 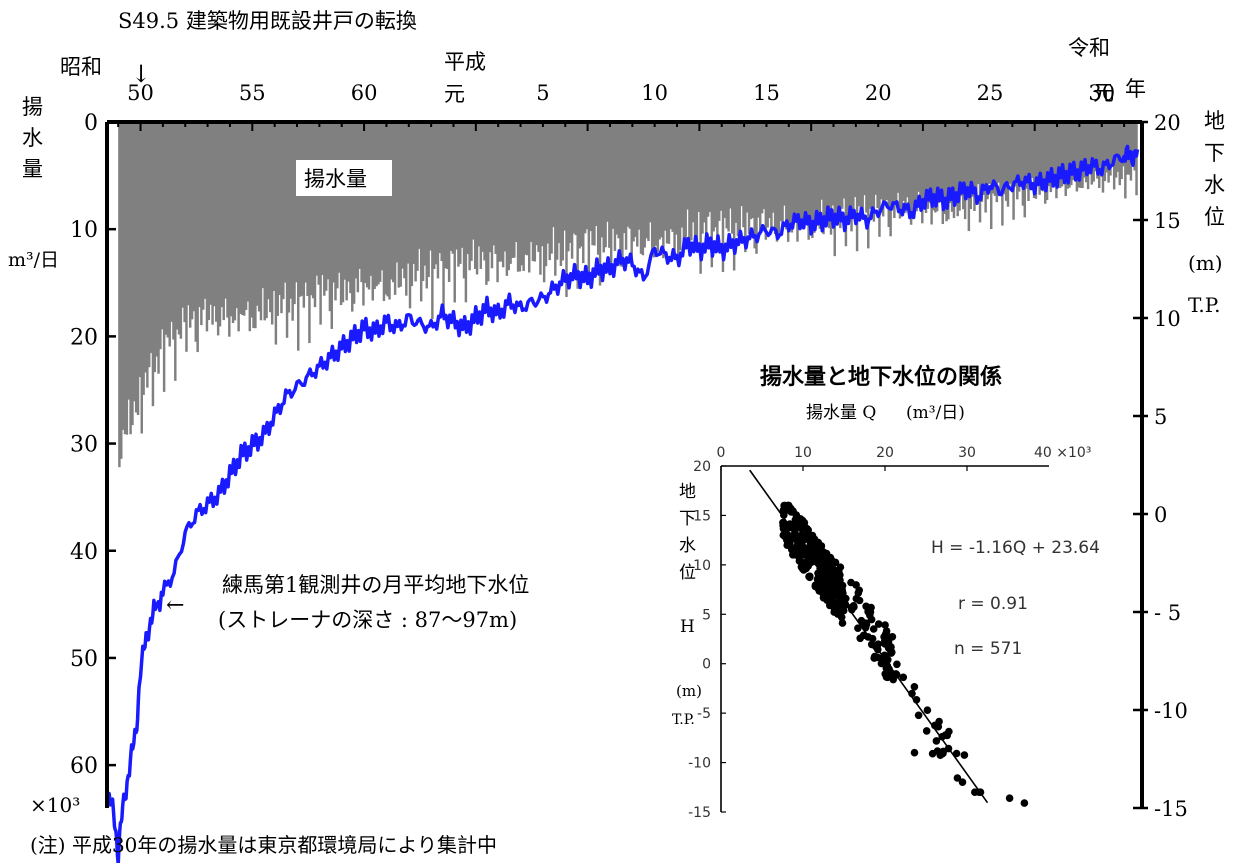 I want to click on level-label-line2: (ストレーナの深さ : 87〜97m), so click(x=367, y=620).